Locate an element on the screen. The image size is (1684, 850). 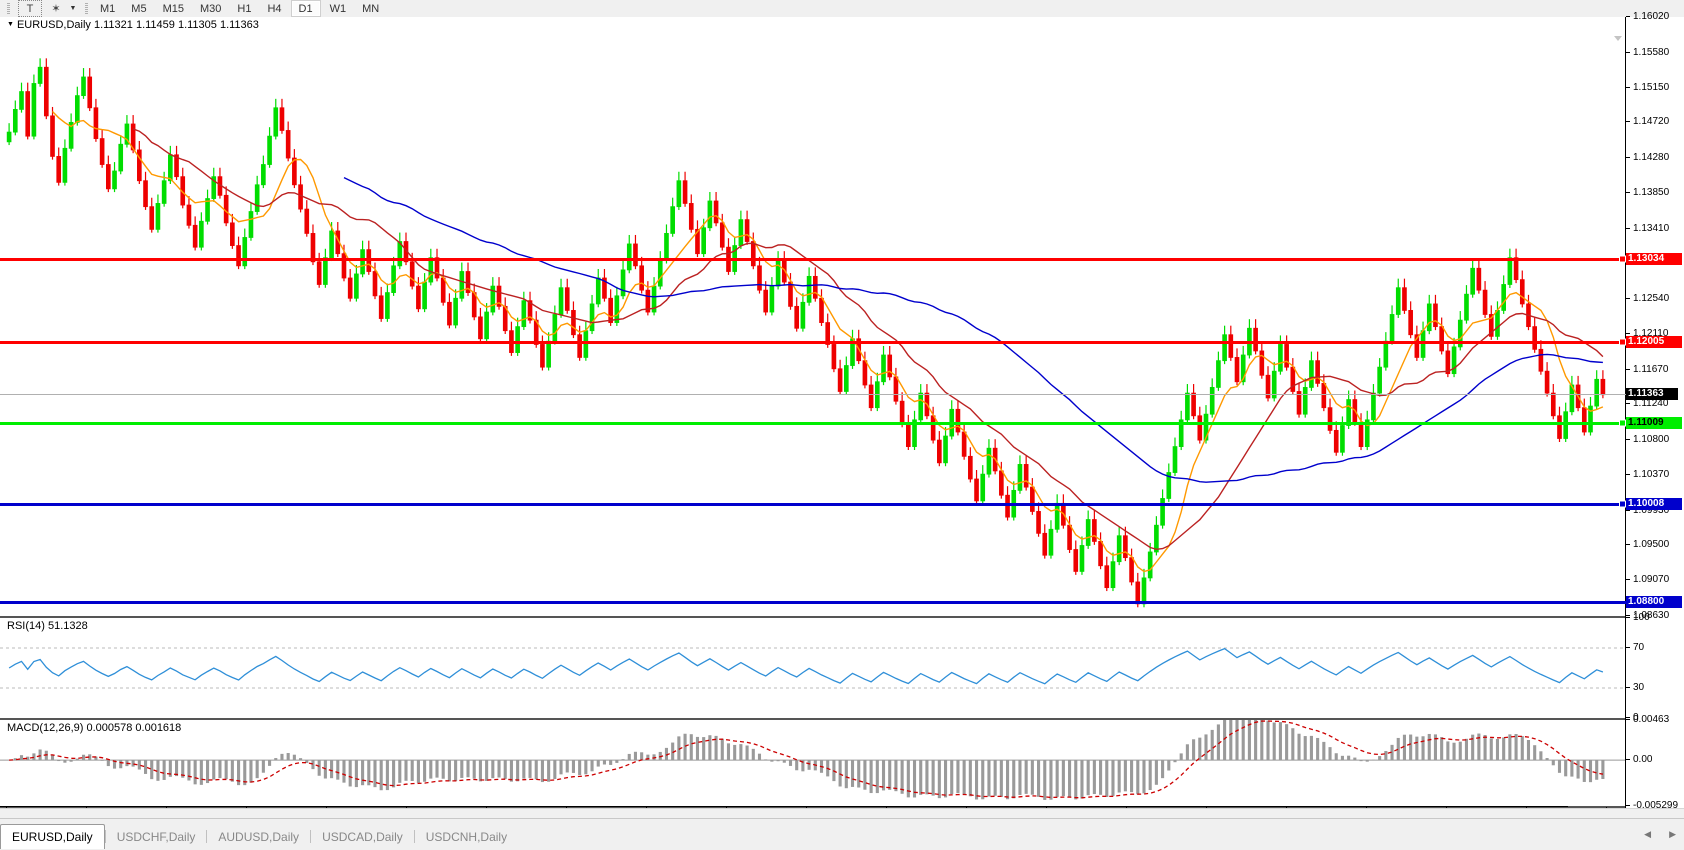
timeframe-group: M1 M5 M15 M30 H1 H4 D1 W1 MN is located at coordinates (239, 8).